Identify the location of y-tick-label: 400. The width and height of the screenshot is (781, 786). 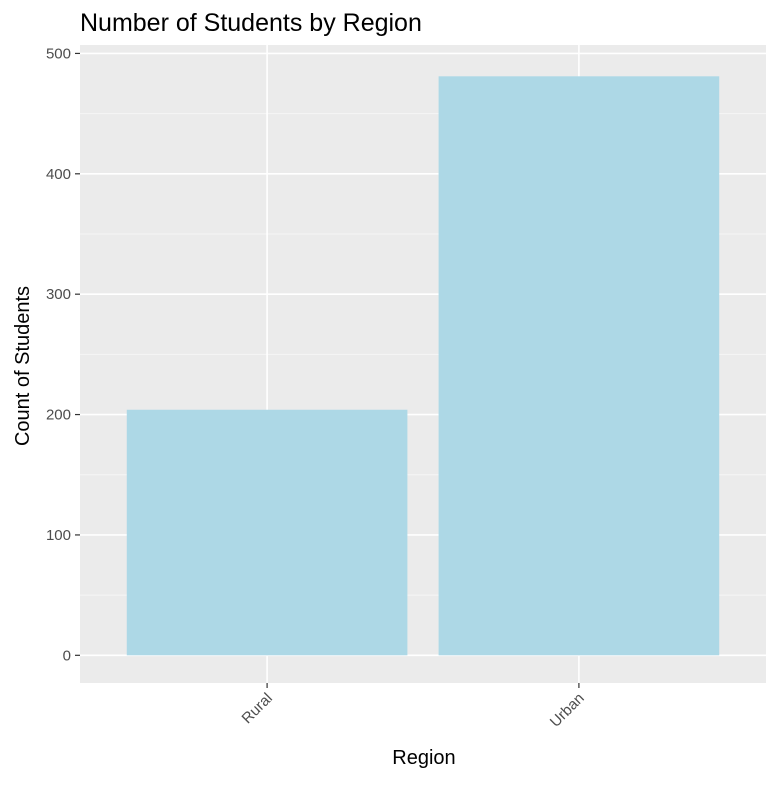
(58, 174).